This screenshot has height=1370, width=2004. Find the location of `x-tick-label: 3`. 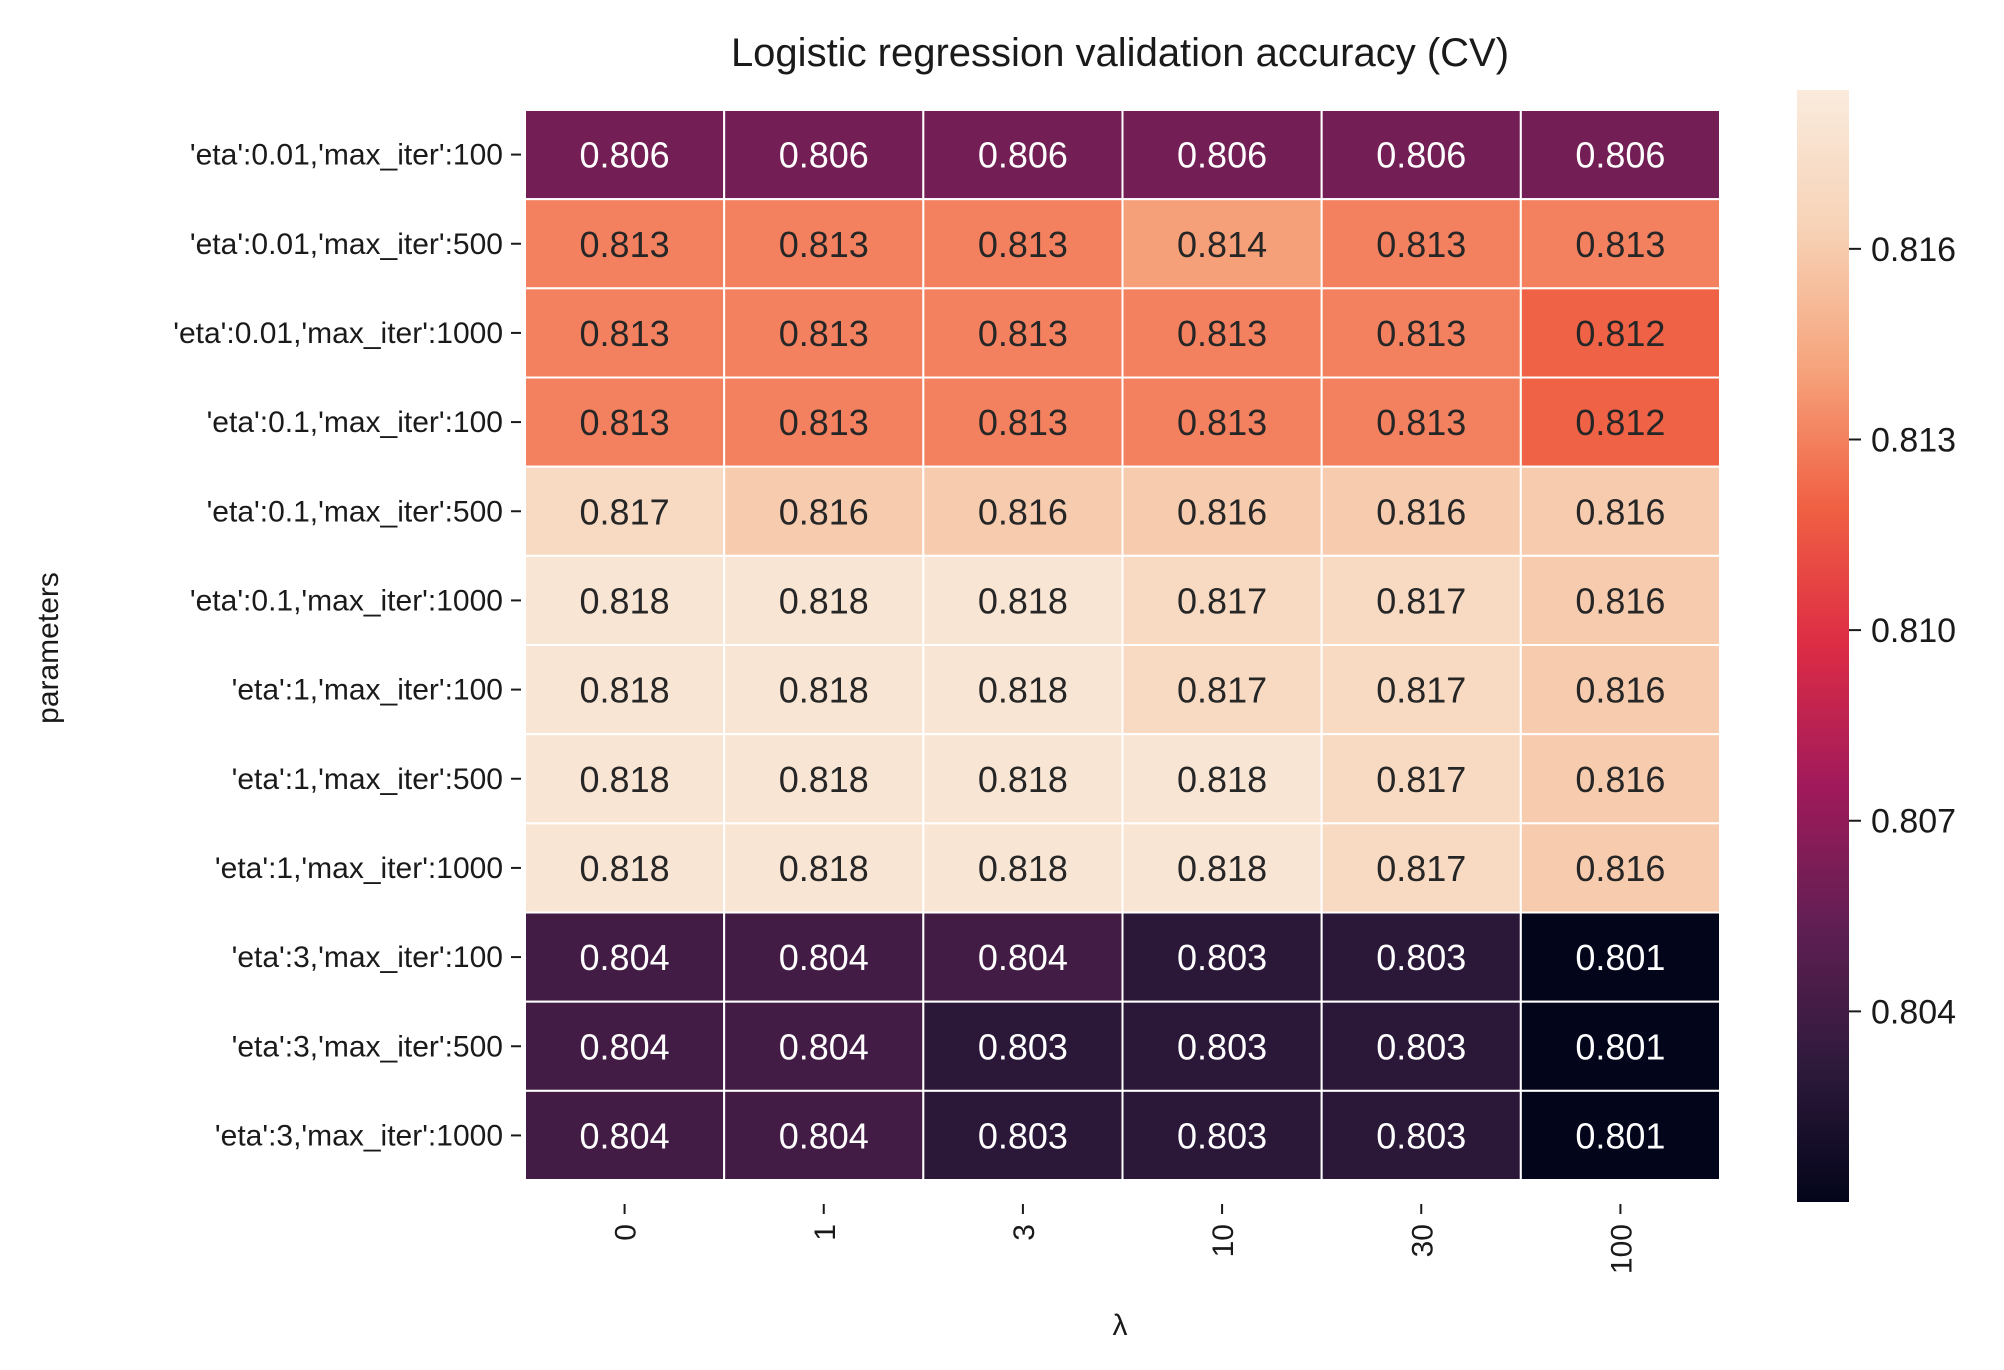

x-tick-label: 3 is located at coordinates (1024, 1232).